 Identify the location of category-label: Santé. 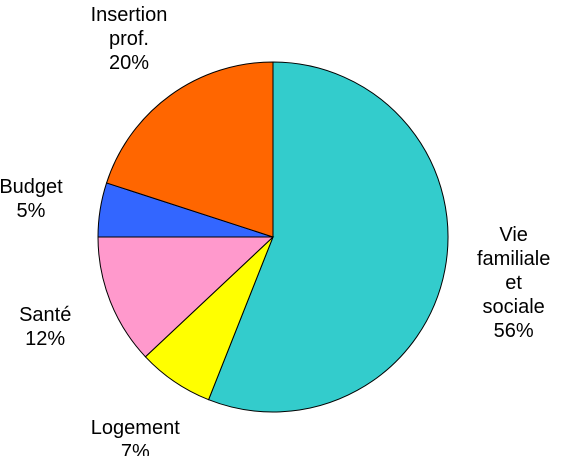
(45, 315).